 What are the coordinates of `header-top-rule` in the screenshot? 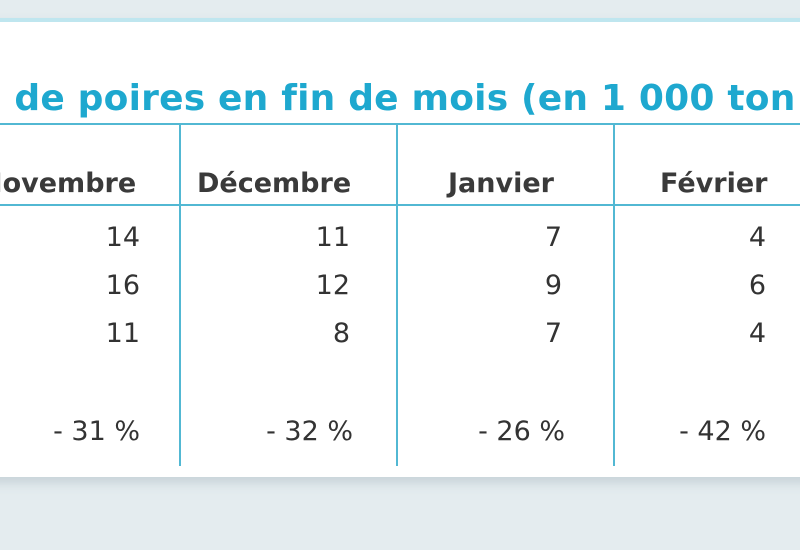 It's located at (400, 124).